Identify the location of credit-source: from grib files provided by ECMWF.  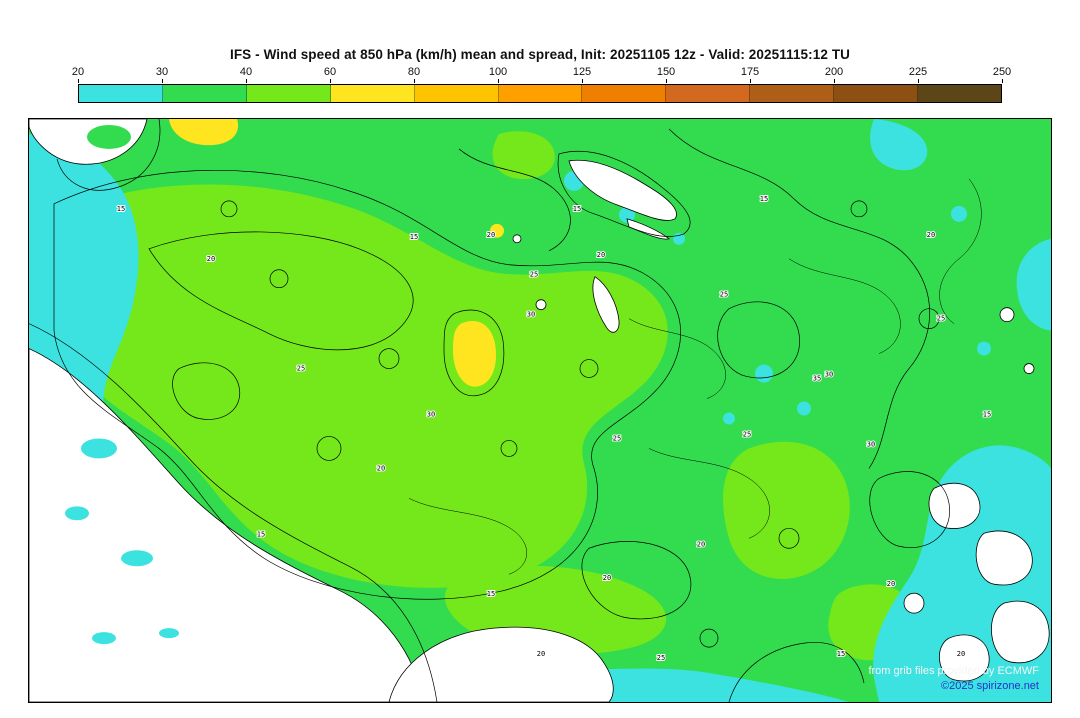
(953, 671).